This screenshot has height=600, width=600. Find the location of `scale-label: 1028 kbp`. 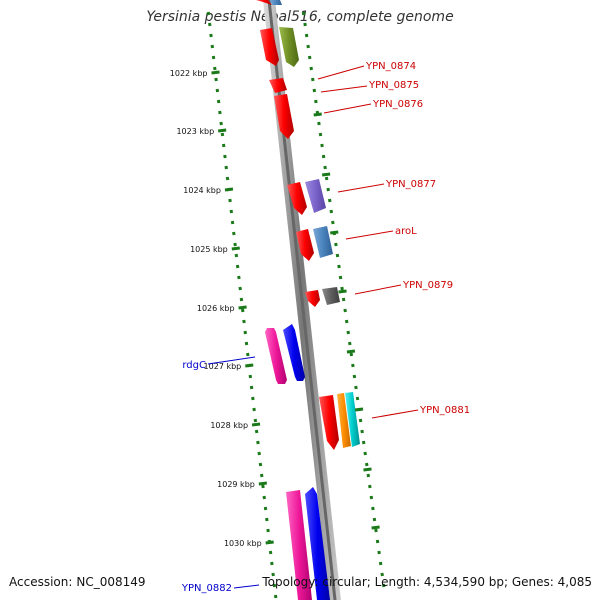

scale-label: 1028 kbp is located at coordinates (229, 425).